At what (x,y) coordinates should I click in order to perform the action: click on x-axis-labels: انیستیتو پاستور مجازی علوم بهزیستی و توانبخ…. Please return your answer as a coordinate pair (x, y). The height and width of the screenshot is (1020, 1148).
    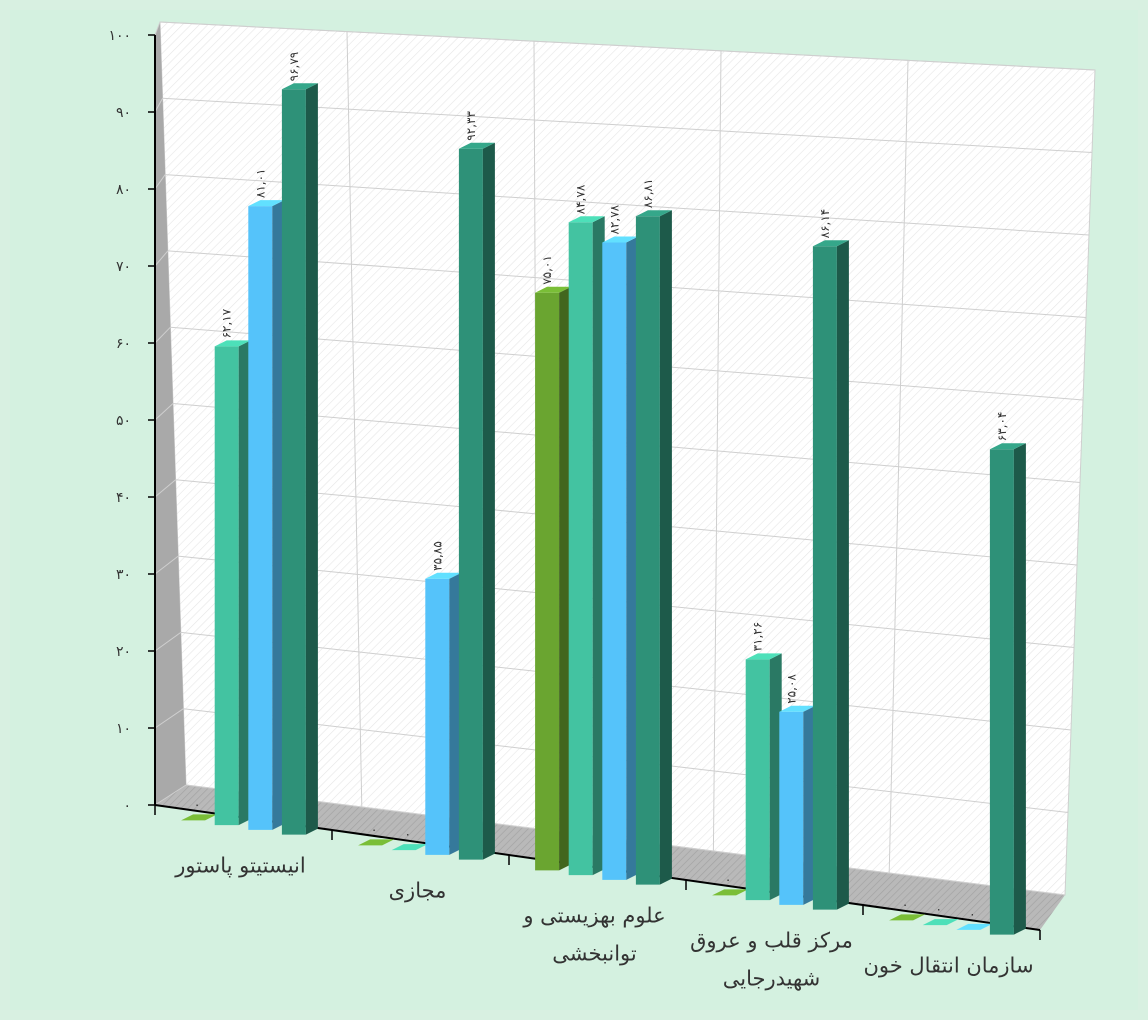
    Looking at the image, I should click on (603, 922).